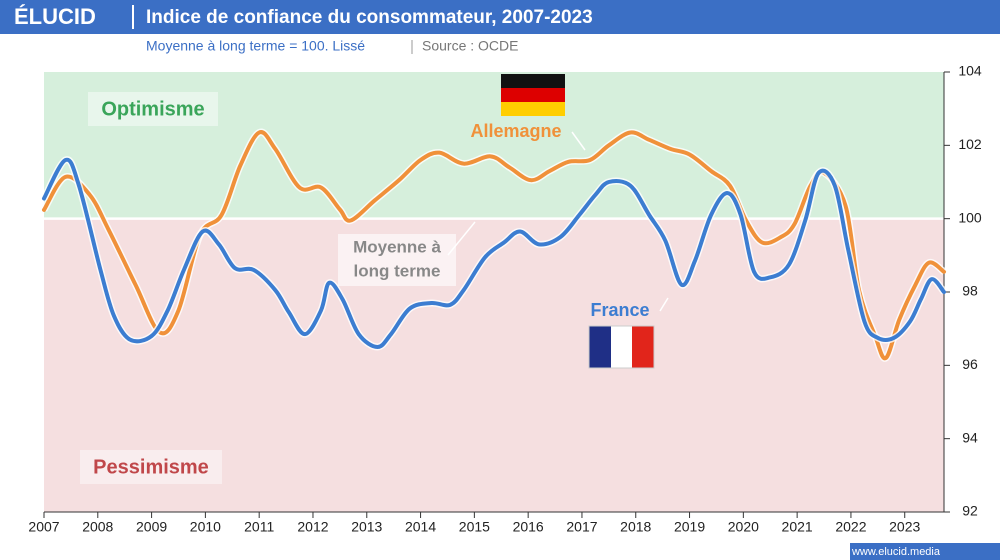  I want to click on zone-label: Optimisme, so click(152, 109).